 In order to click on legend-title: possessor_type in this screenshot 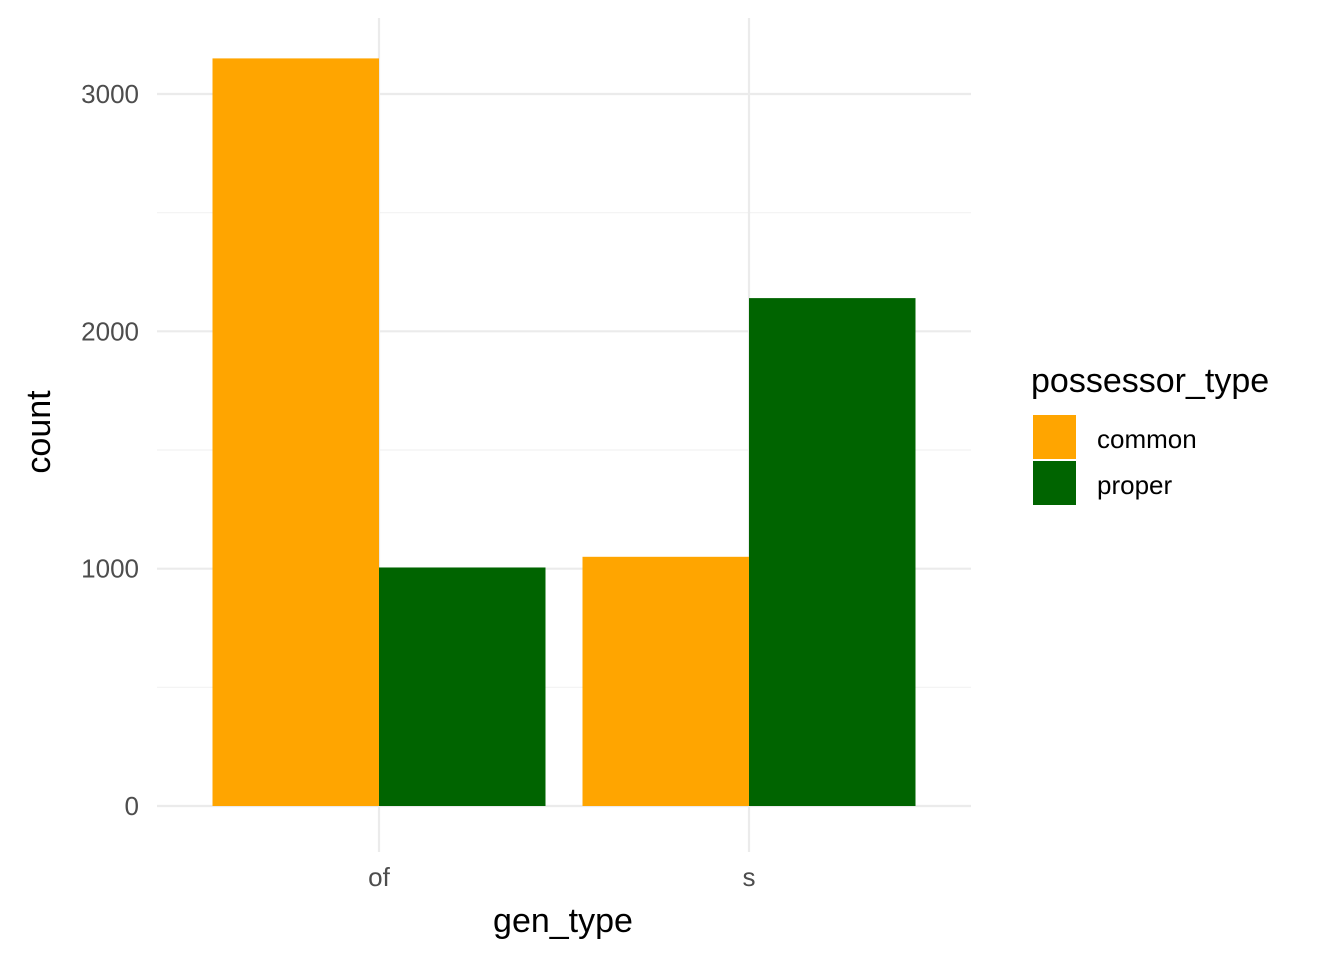, I will do `click(1150, 381)`.